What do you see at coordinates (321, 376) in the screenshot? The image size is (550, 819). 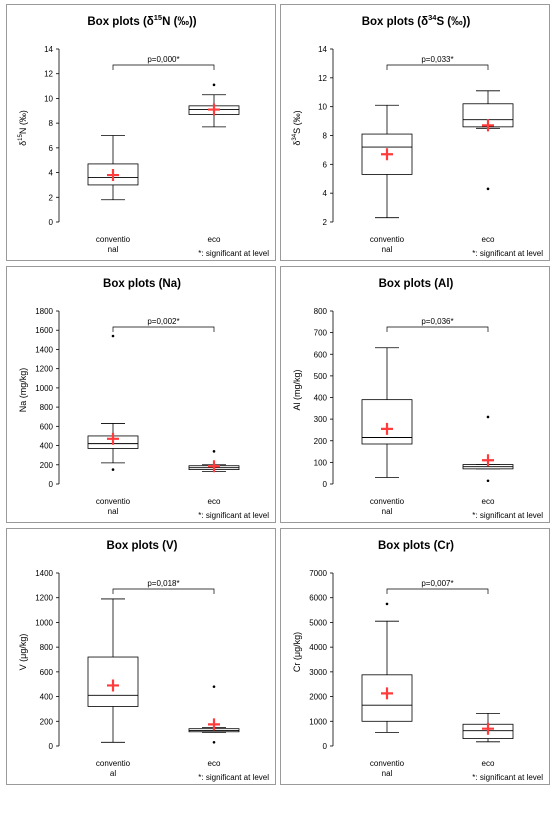 I see `y-tick-label: 500` at bounding box center [321, 376].